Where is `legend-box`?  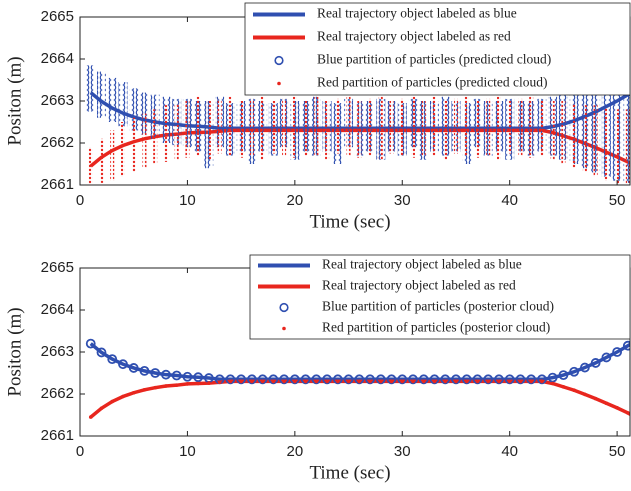 legend-box is located at coordinates (440, 297).